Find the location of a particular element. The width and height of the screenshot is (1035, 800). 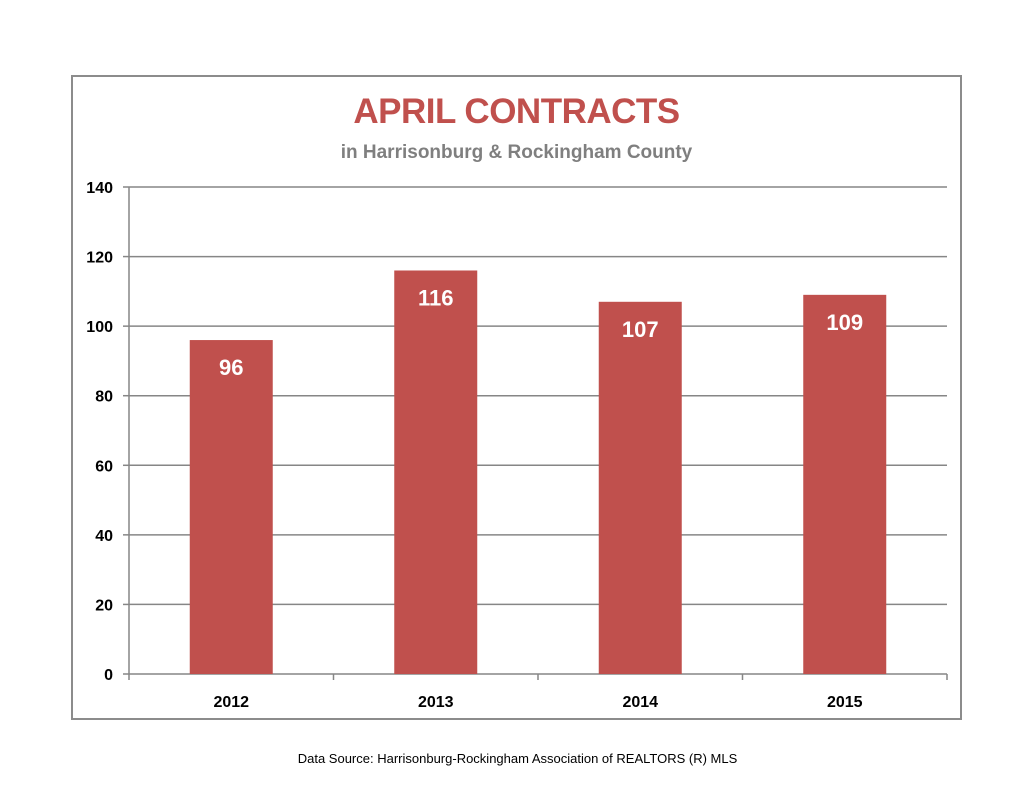

y-tick-label: 40 is located at coordinates (104, 536).